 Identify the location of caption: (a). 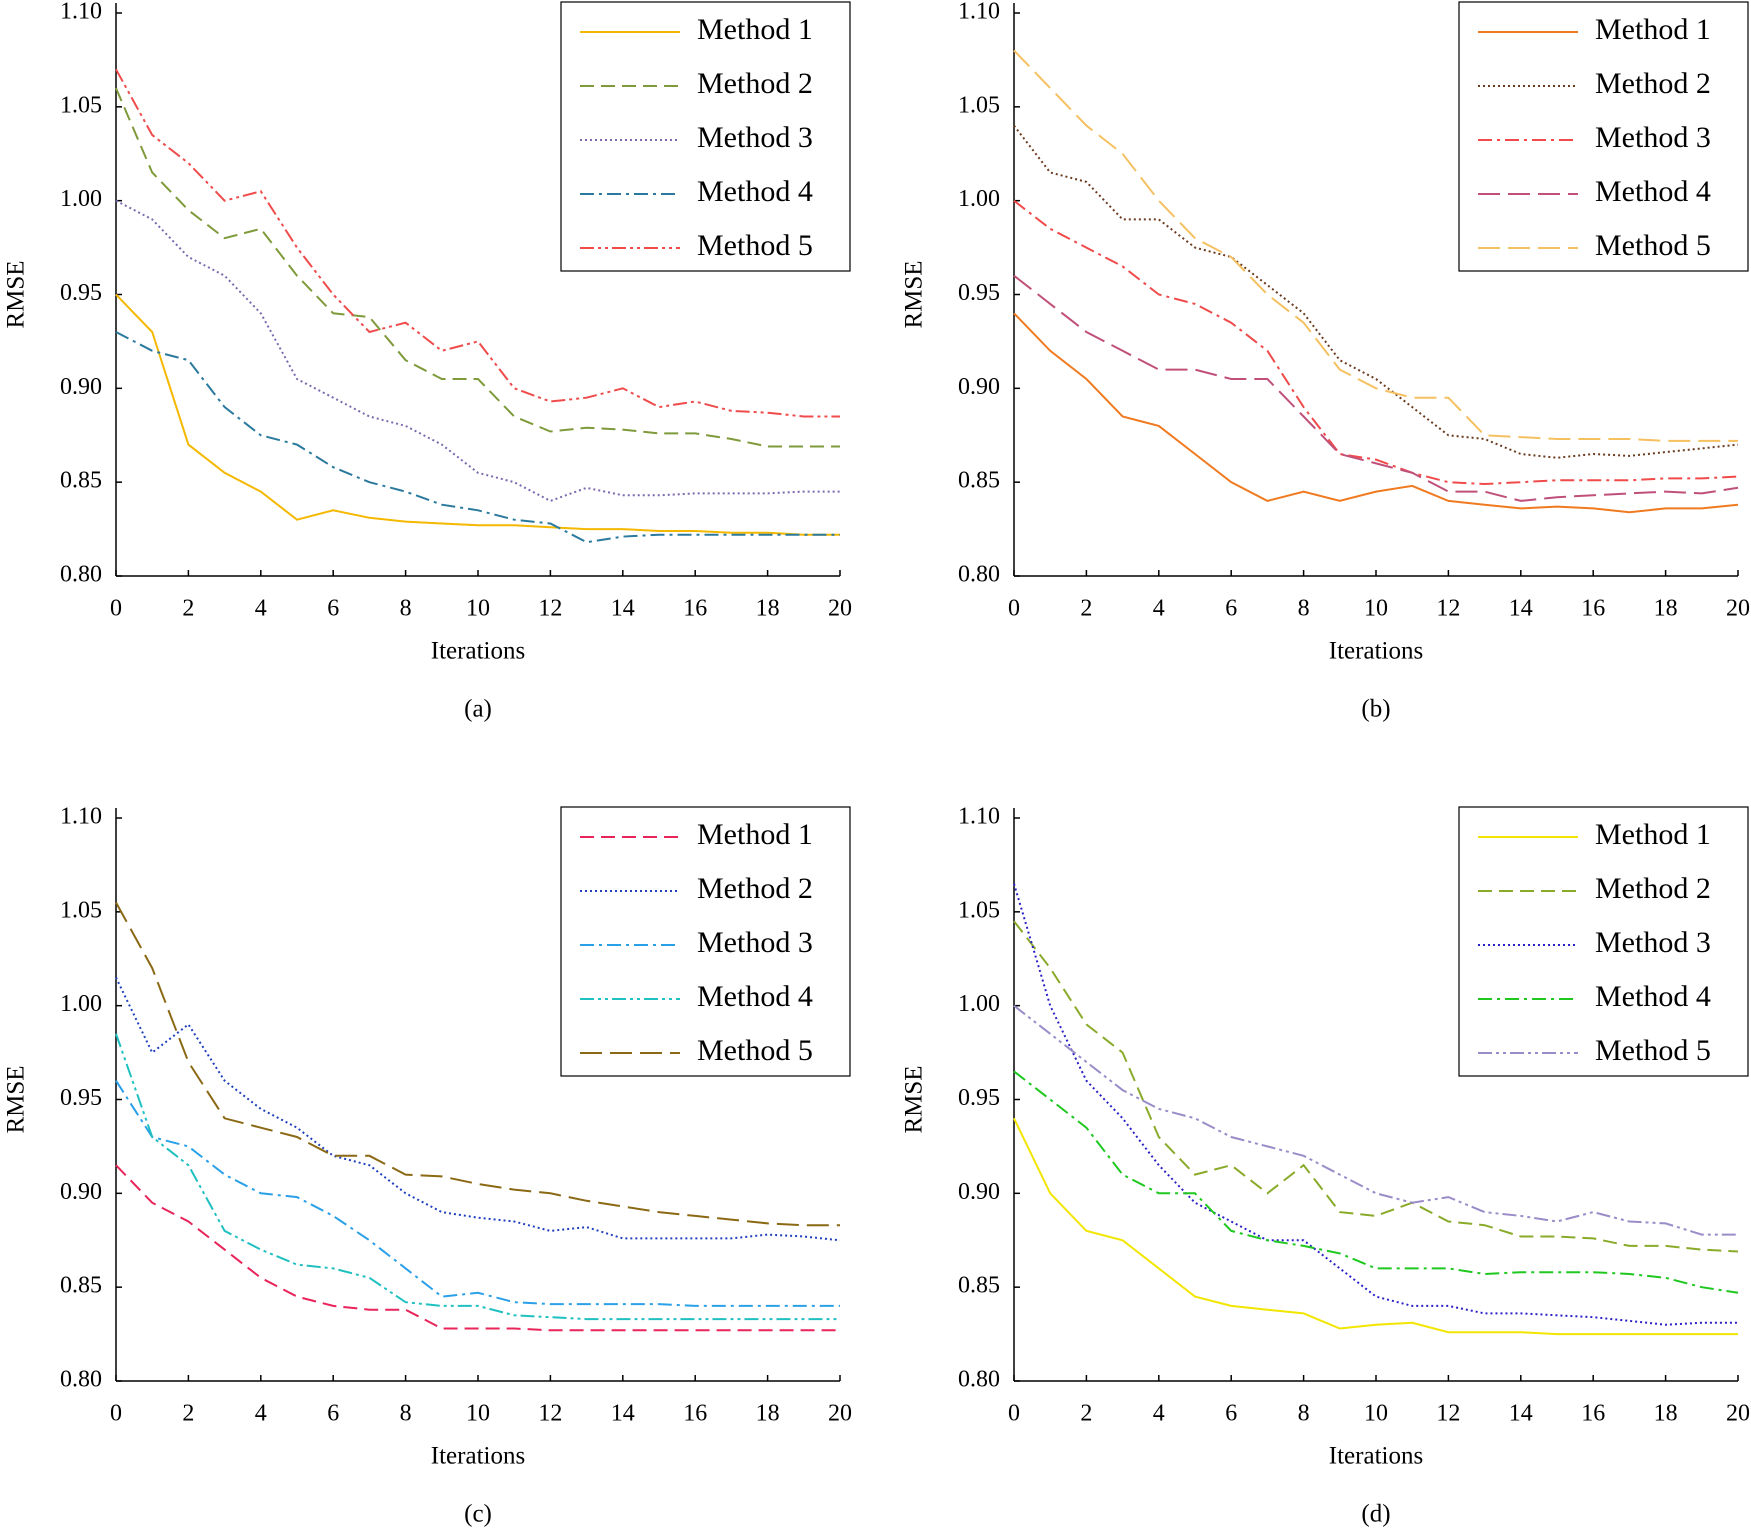
(478, 709).